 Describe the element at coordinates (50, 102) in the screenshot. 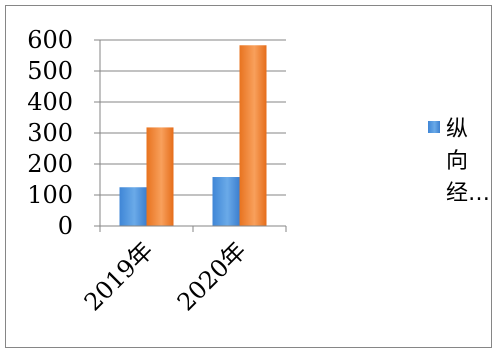

I see `y-tick-label: 400` at that location.